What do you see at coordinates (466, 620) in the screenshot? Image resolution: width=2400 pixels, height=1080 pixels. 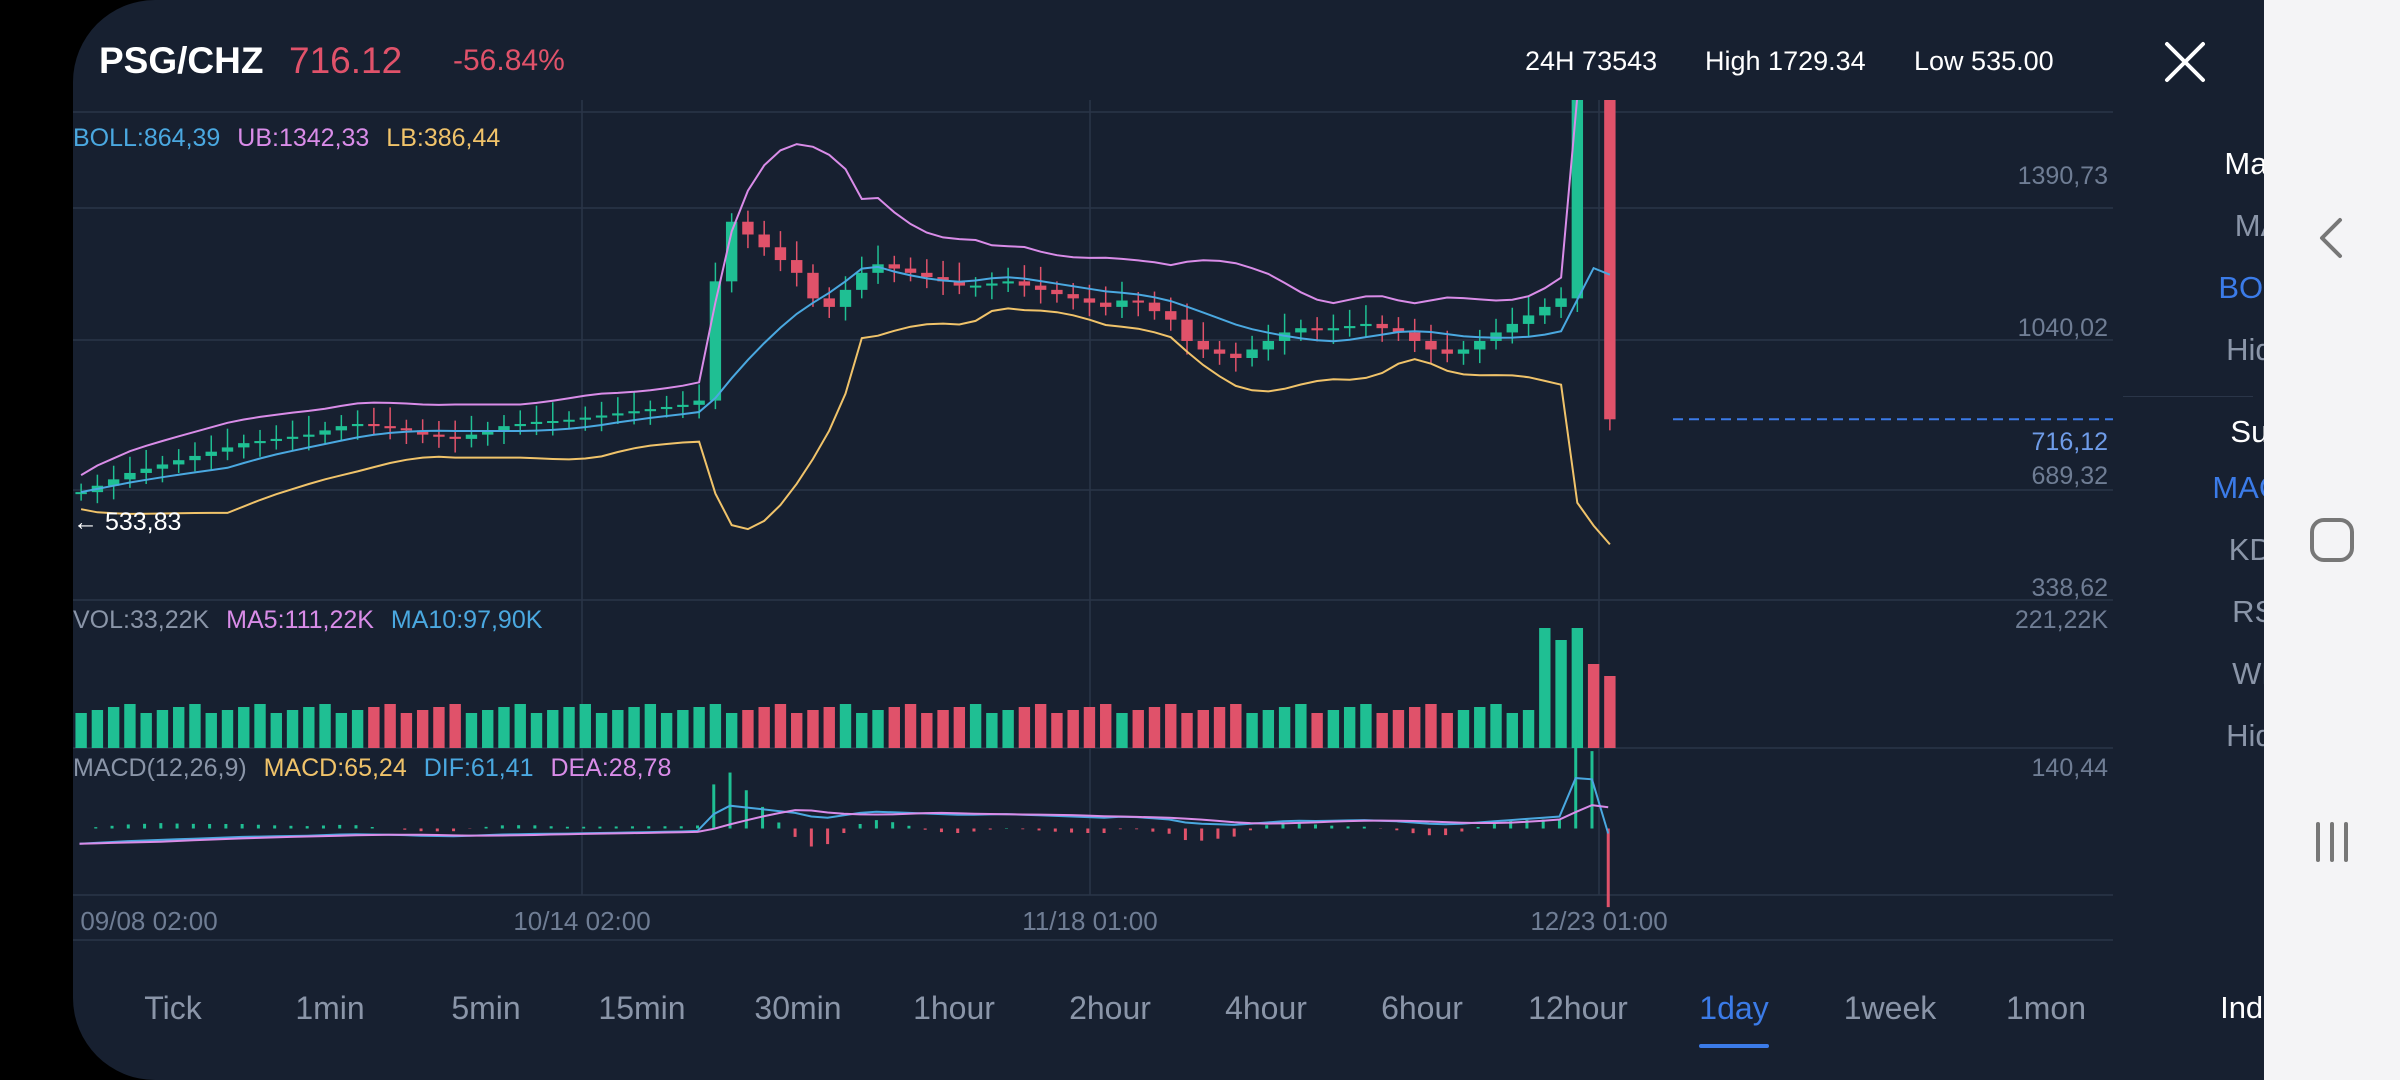 I see `vol-ma10: MA10:97,90K` at bounding box center [466, 620].